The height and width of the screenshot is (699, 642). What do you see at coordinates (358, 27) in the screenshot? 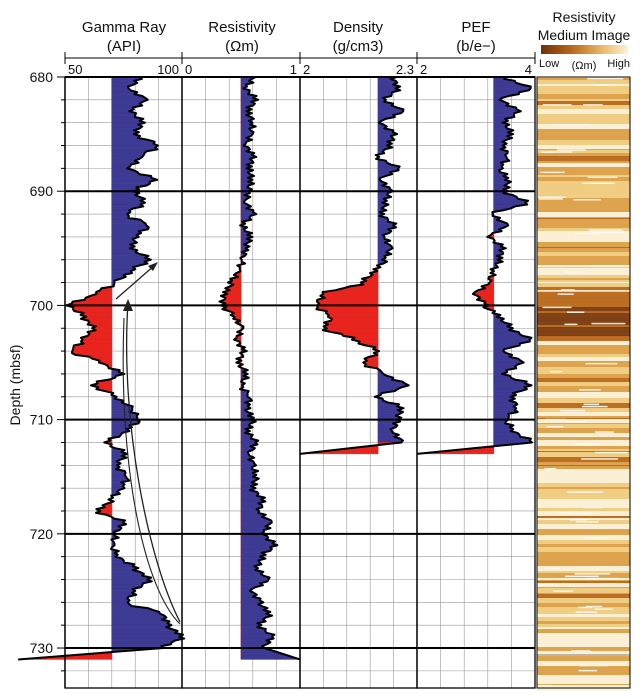
I see `density-title: Density` at bounding box center [358, 27].